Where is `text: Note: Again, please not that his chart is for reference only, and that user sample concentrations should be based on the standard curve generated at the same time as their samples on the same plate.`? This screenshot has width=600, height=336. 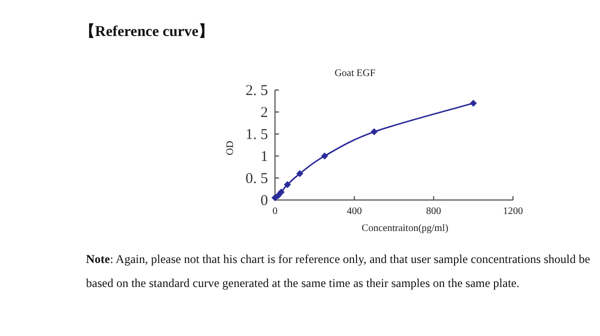 text: Note: Again, please not that his chart is for reference only, and that user sample concentrations should be based on the standard curve generated at the same time as their samples on the same plate. is located at coordinates (339, 271).